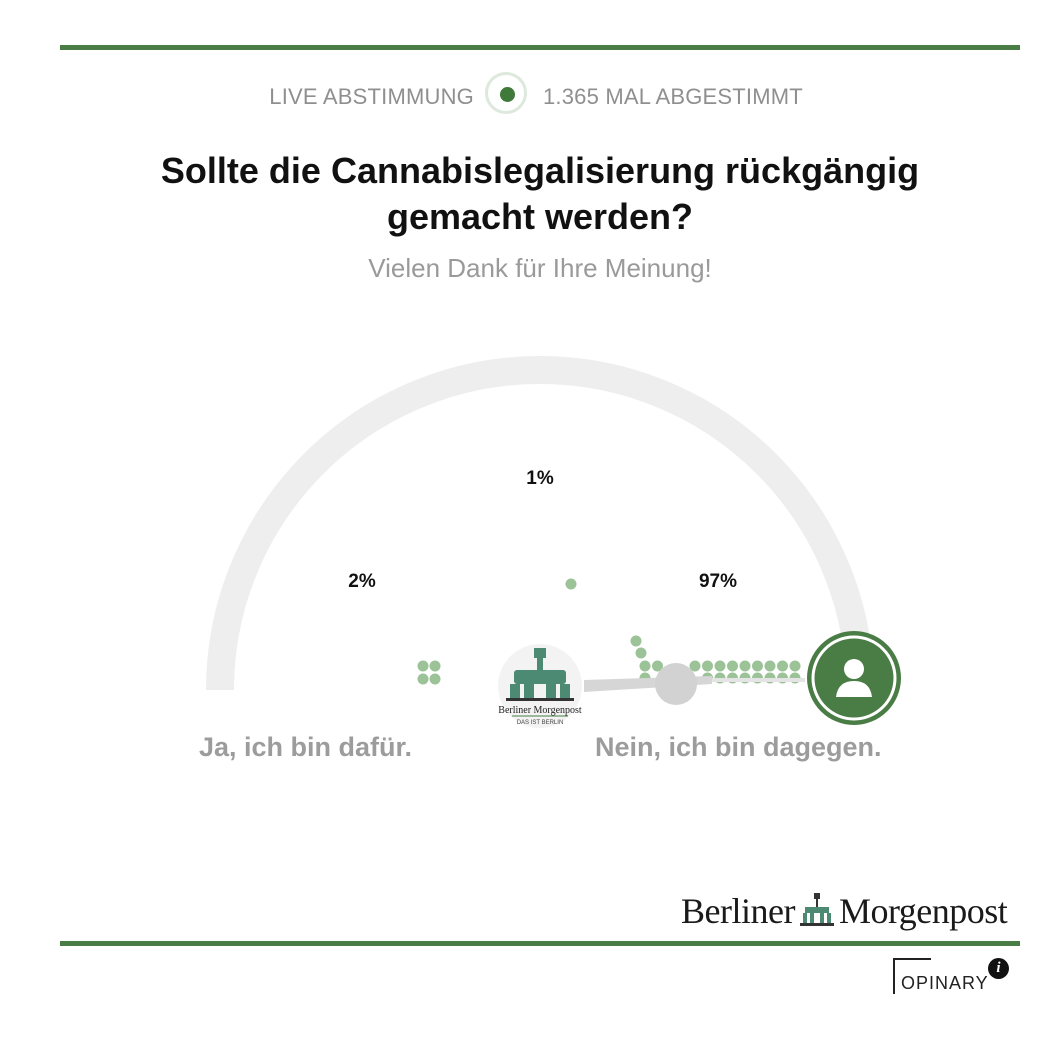 The height and width of the screenshot is (1044, 1052). What do you see at coordinates (540, 723) in the screenshot?
I see `badge-tagline: DAS IST BERLIN` at bounding box center [540, 723].